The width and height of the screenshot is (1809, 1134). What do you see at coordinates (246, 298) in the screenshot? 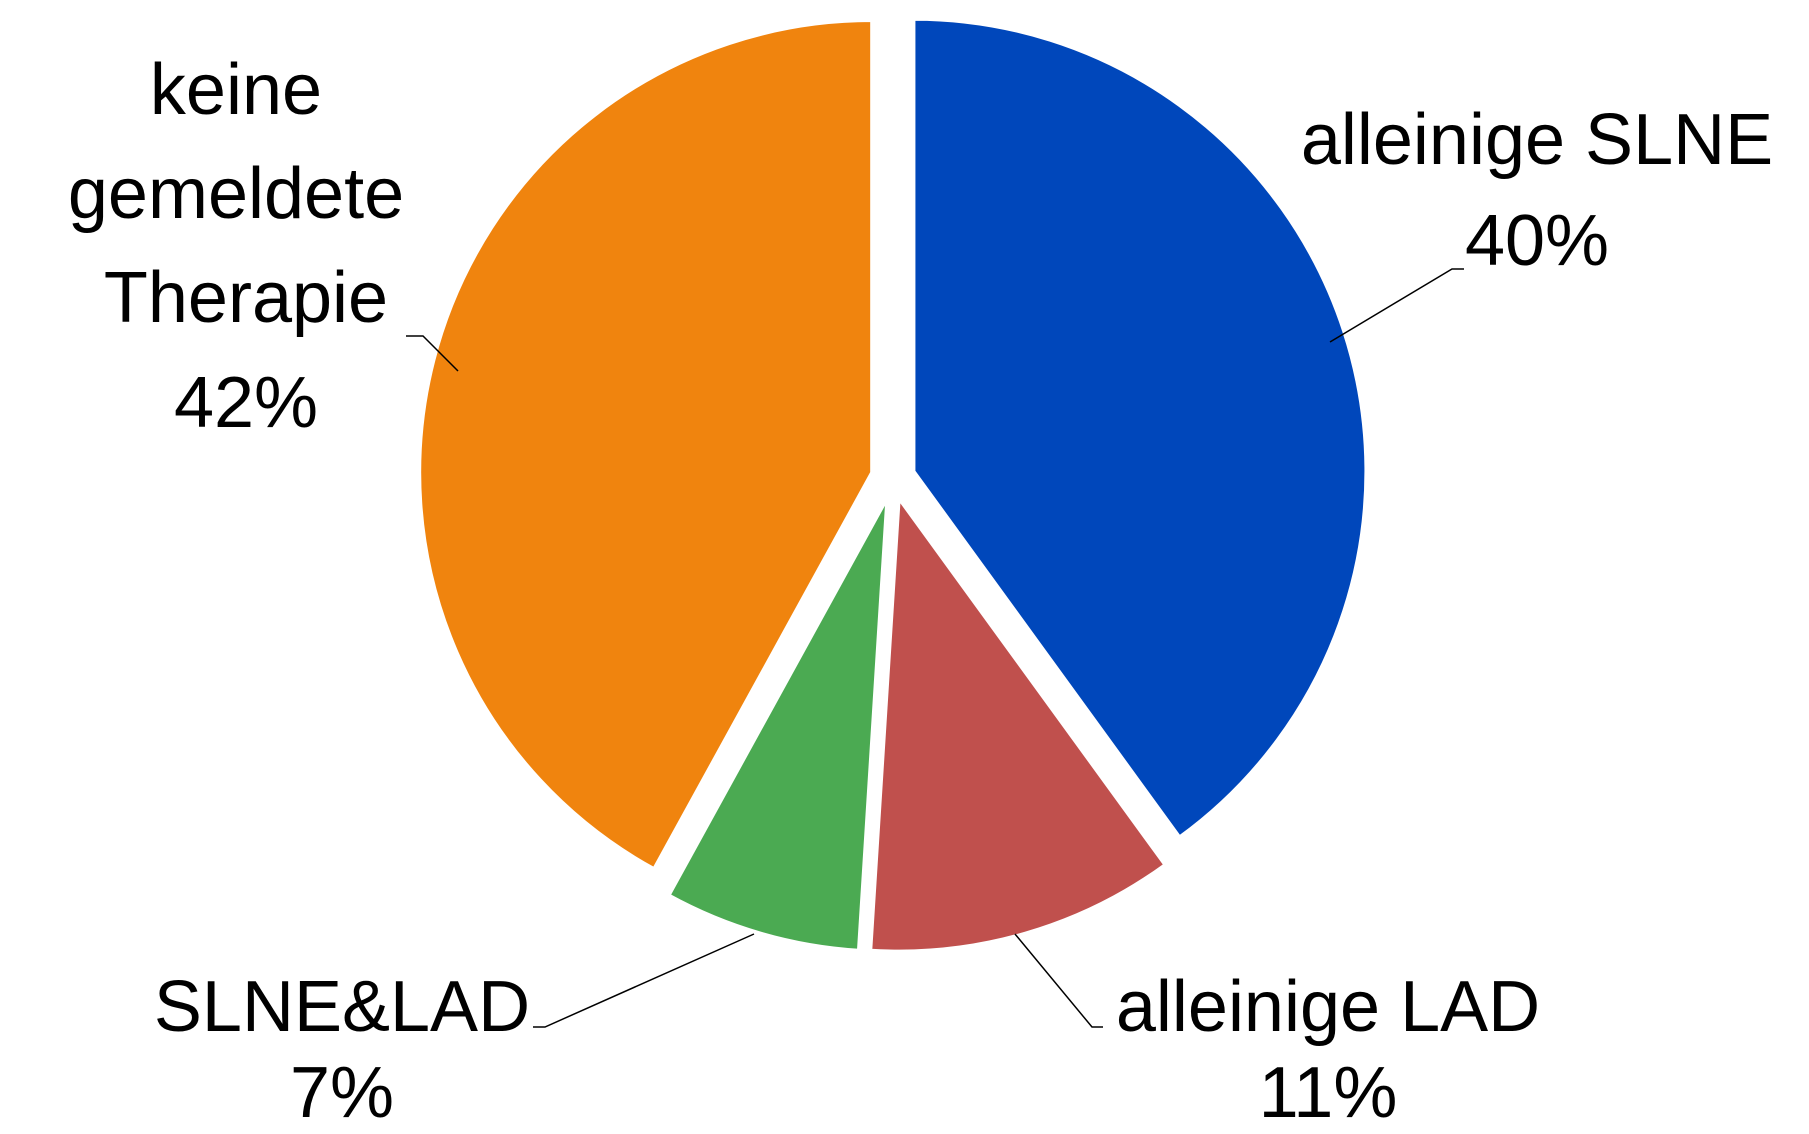
I see `label-line: Therapie` at bounding box center [246, 298].